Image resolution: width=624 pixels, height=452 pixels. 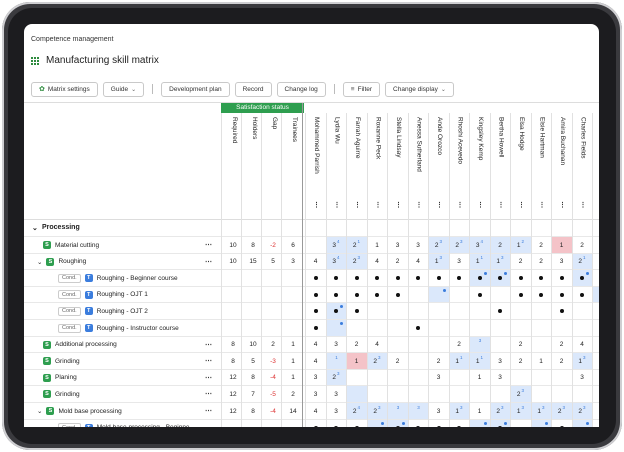 I want to click on development-plan-button: Development plan, so click(x=195, y=89).